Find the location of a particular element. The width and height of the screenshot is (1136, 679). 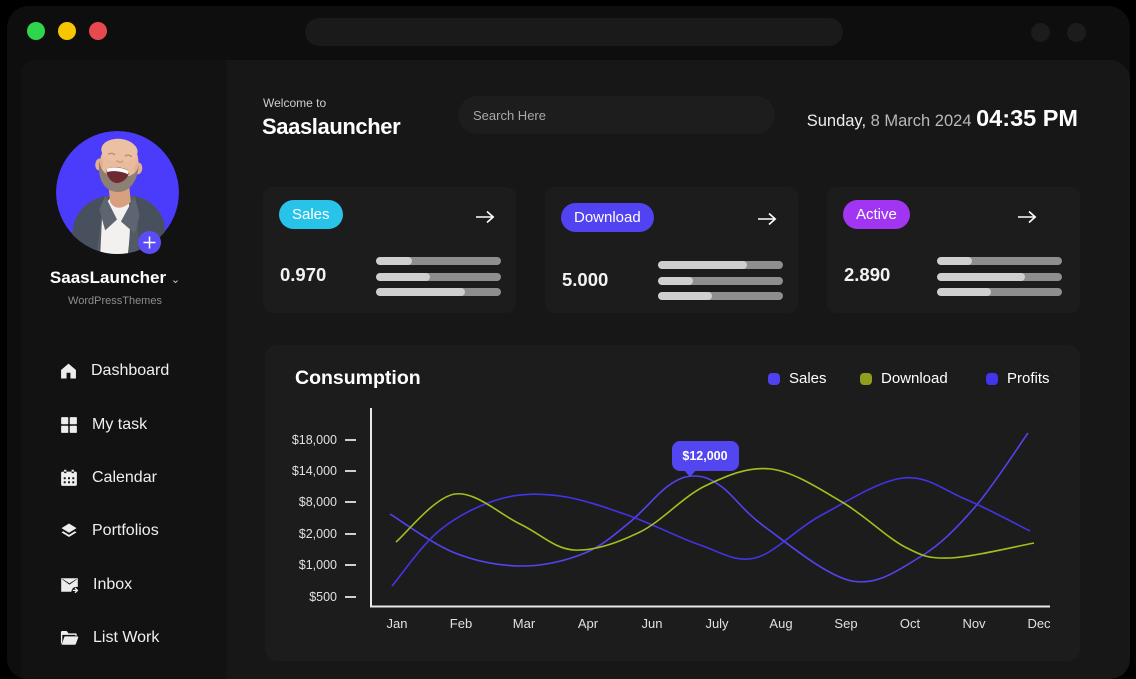

svg-text: $12,000 is located at coordinates (704, 456).